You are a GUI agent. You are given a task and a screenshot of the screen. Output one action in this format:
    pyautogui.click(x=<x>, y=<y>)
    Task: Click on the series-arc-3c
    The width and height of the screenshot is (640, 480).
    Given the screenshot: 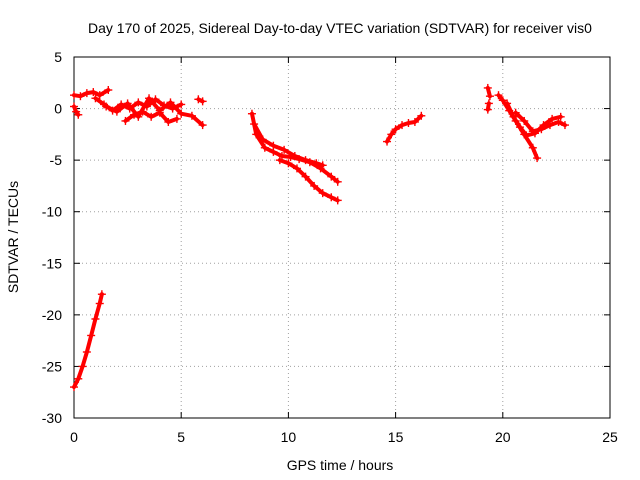 What is the action you would take?
    pyautogui.click(x=151, y=116)
    